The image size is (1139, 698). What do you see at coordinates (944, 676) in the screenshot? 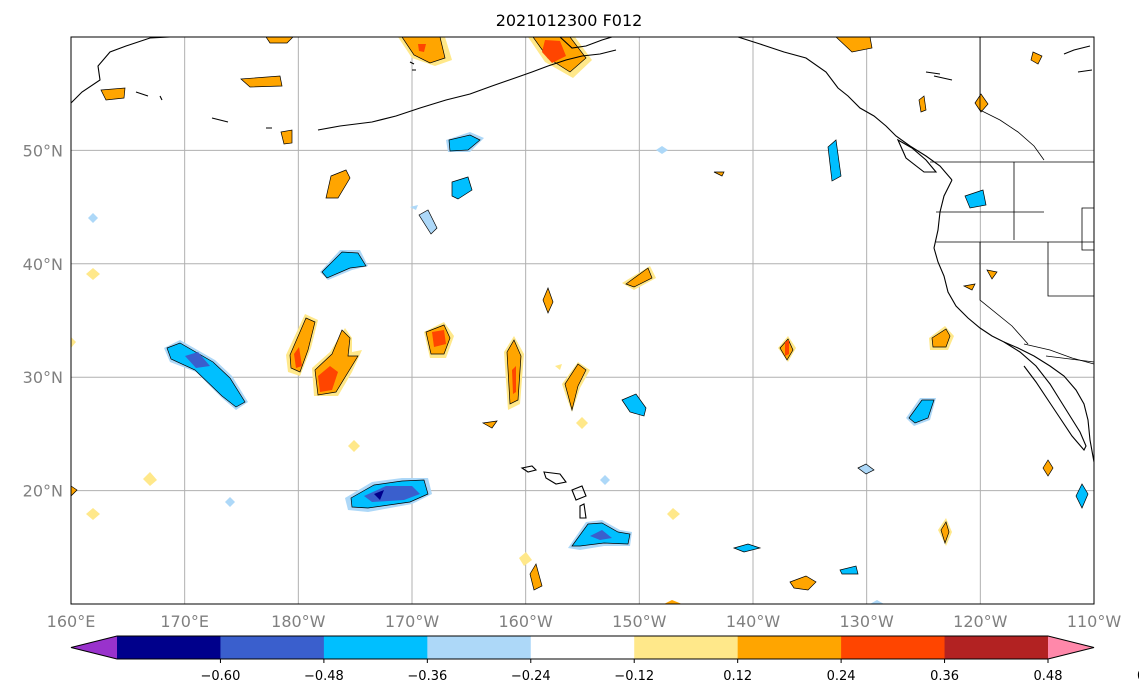
I see `colorbar-label: 0.36` at bounding box center [944, 676].